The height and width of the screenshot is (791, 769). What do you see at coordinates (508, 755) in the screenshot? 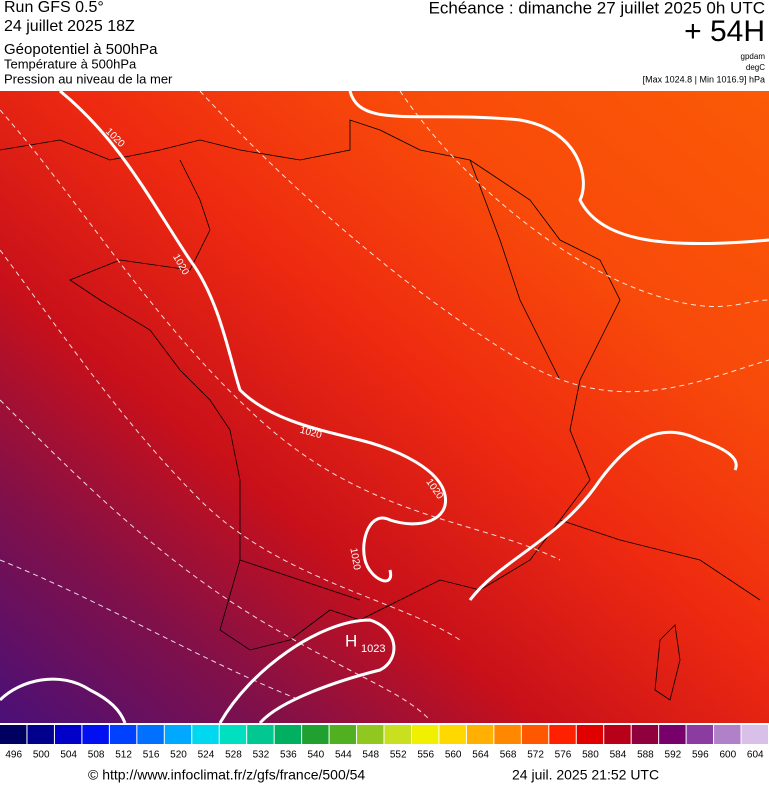
I see `colorbar-tick-label: 568` at bounding box center [508, 755].